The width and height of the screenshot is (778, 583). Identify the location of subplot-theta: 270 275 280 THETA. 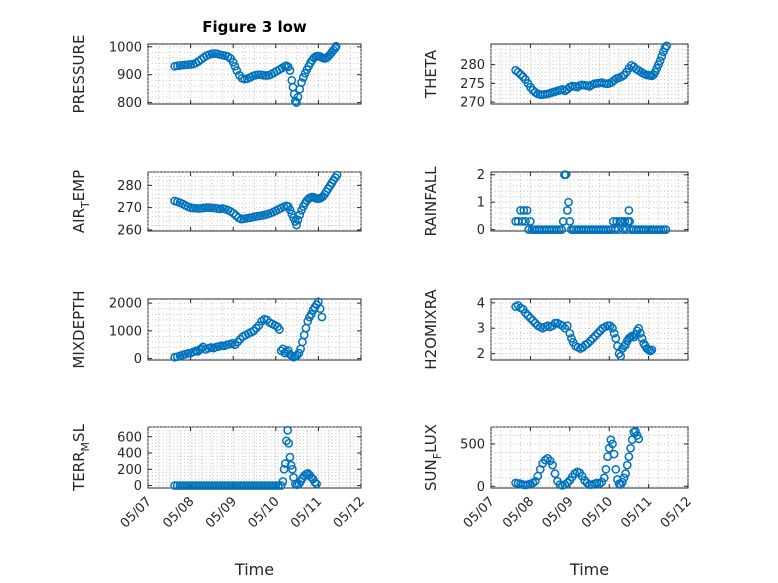
(555, 76).